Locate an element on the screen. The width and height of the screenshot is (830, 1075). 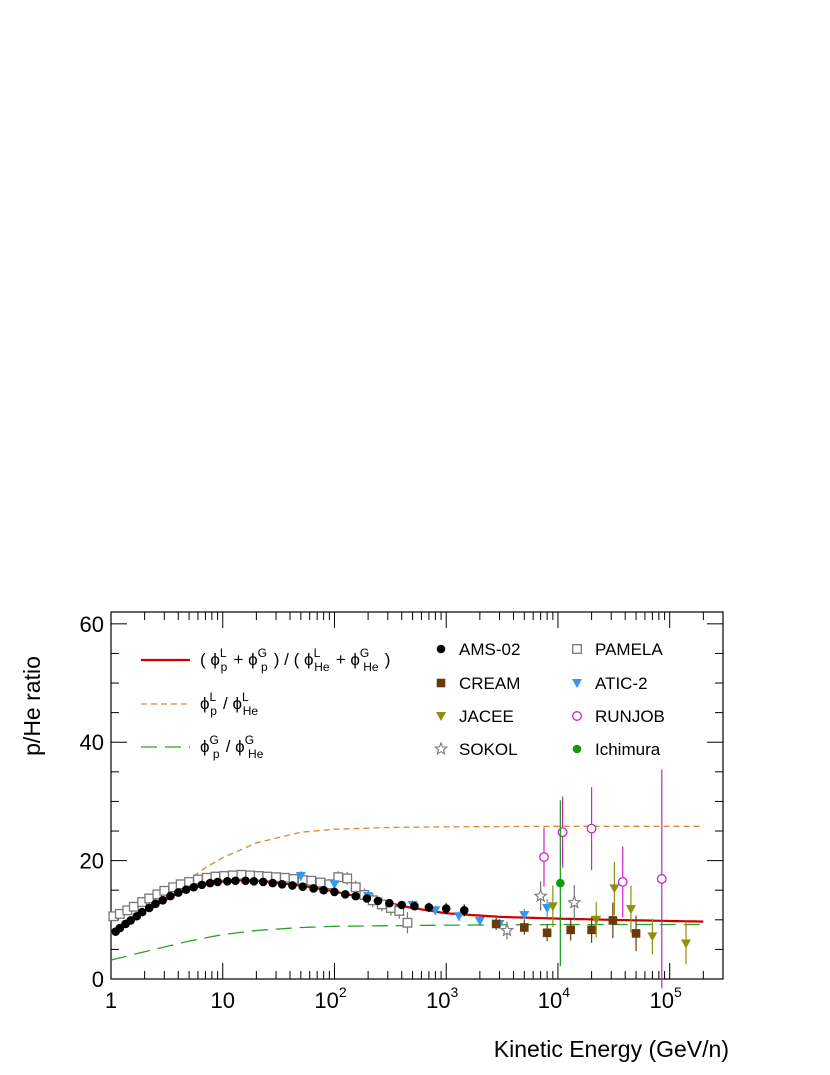
y-tick-label: 60 is located at coordinates (92, 624).